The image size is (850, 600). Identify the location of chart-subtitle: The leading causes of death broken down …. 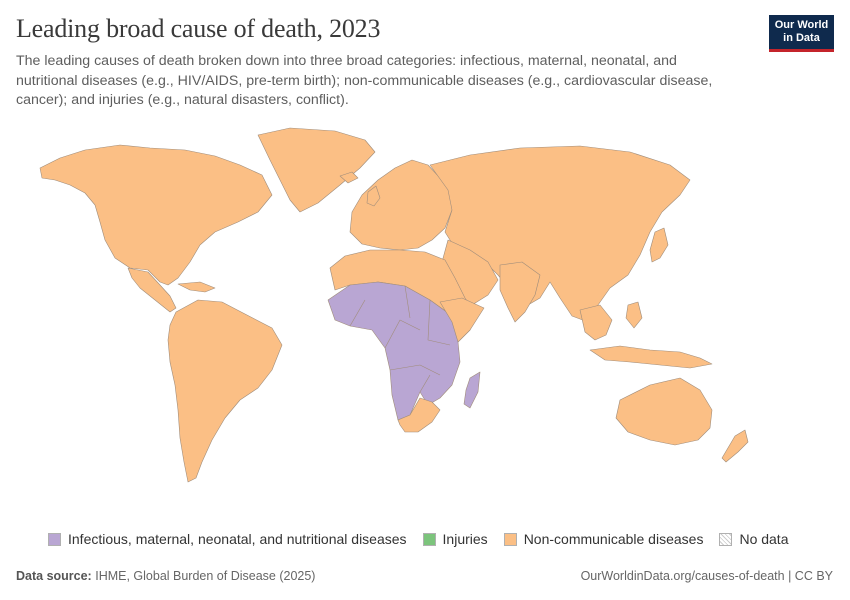
(364, 80).